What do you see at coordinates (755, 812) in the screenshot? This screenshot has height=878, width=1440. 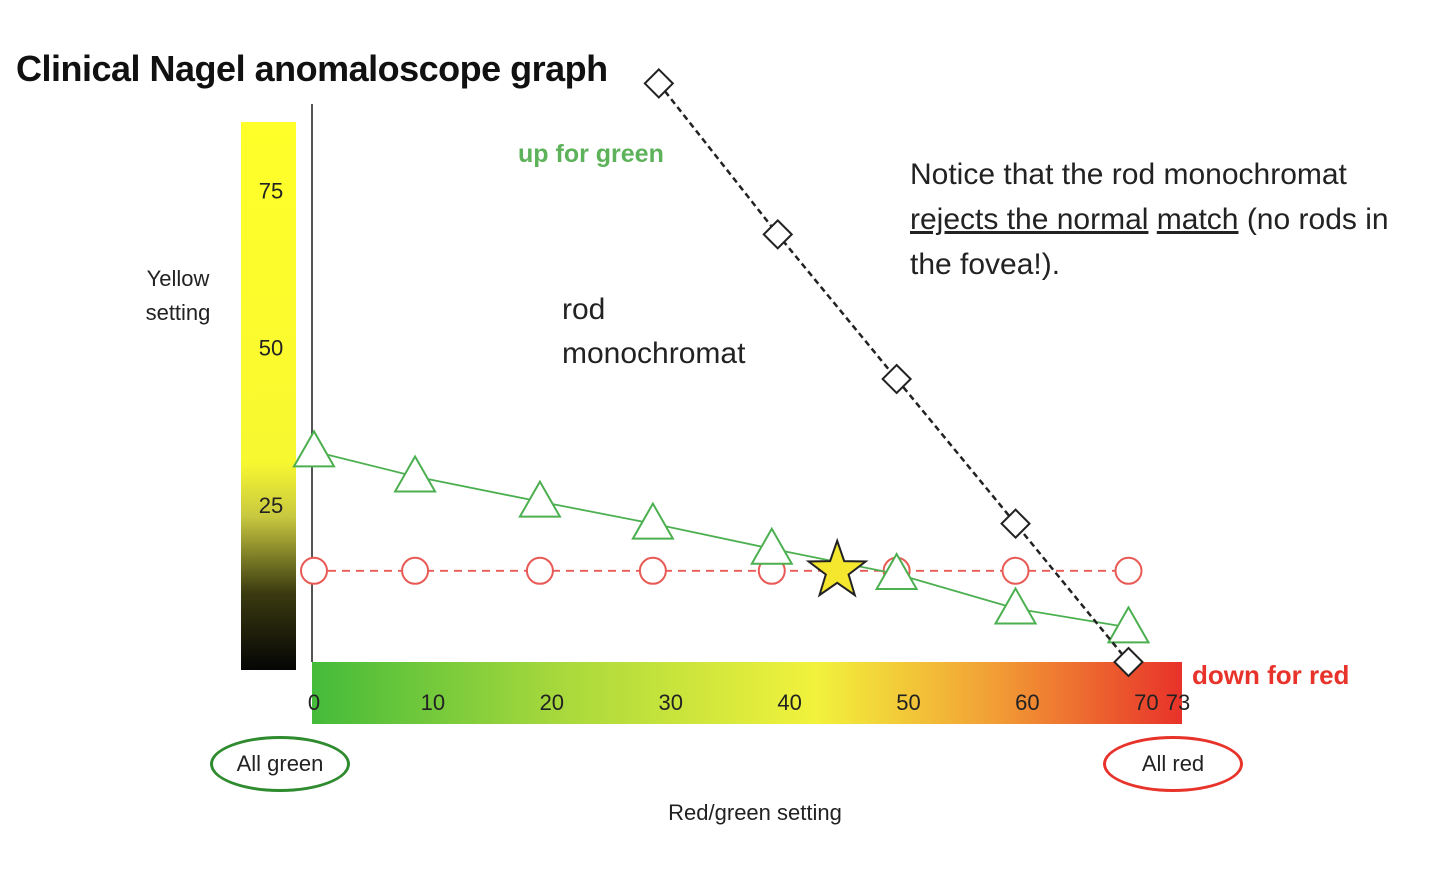 I see `x-axis-label: Red/green setting` at bounding box center [755, 812].